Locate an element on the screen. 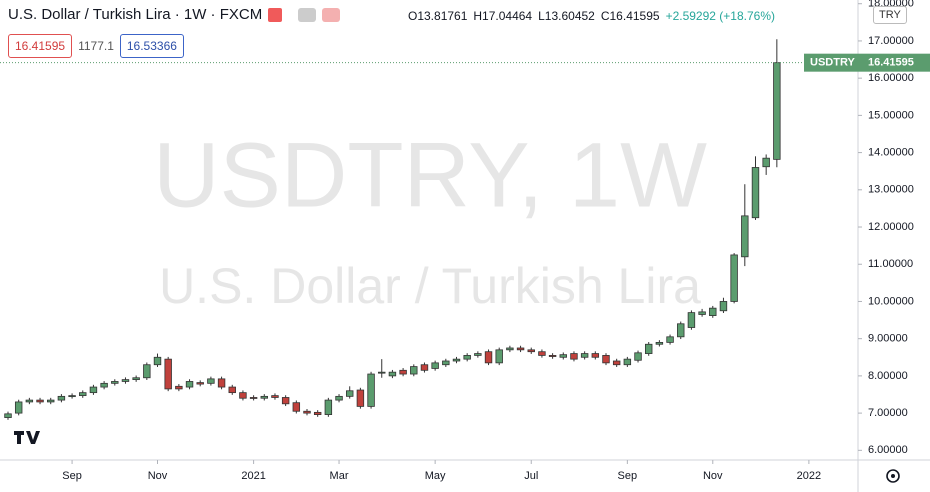 The image size is (930, 492). symbol-label: USDTRY is located at coordinates (832, 63).